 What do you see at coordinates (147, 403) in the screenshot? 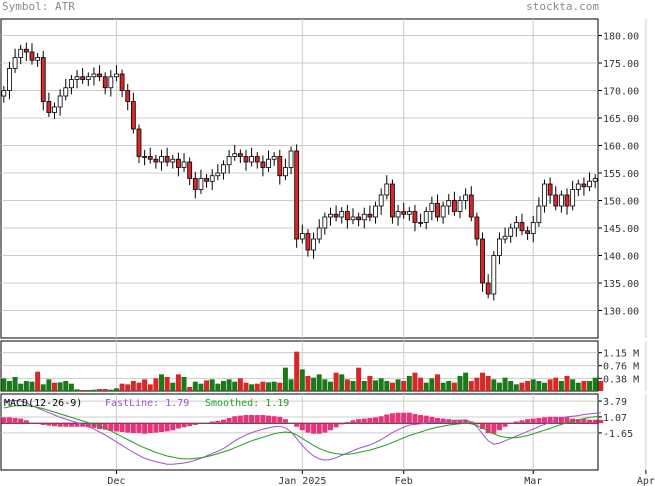
I see `macd-fast-legend: FastLine: 1.79` at bounding box center [147, 403].